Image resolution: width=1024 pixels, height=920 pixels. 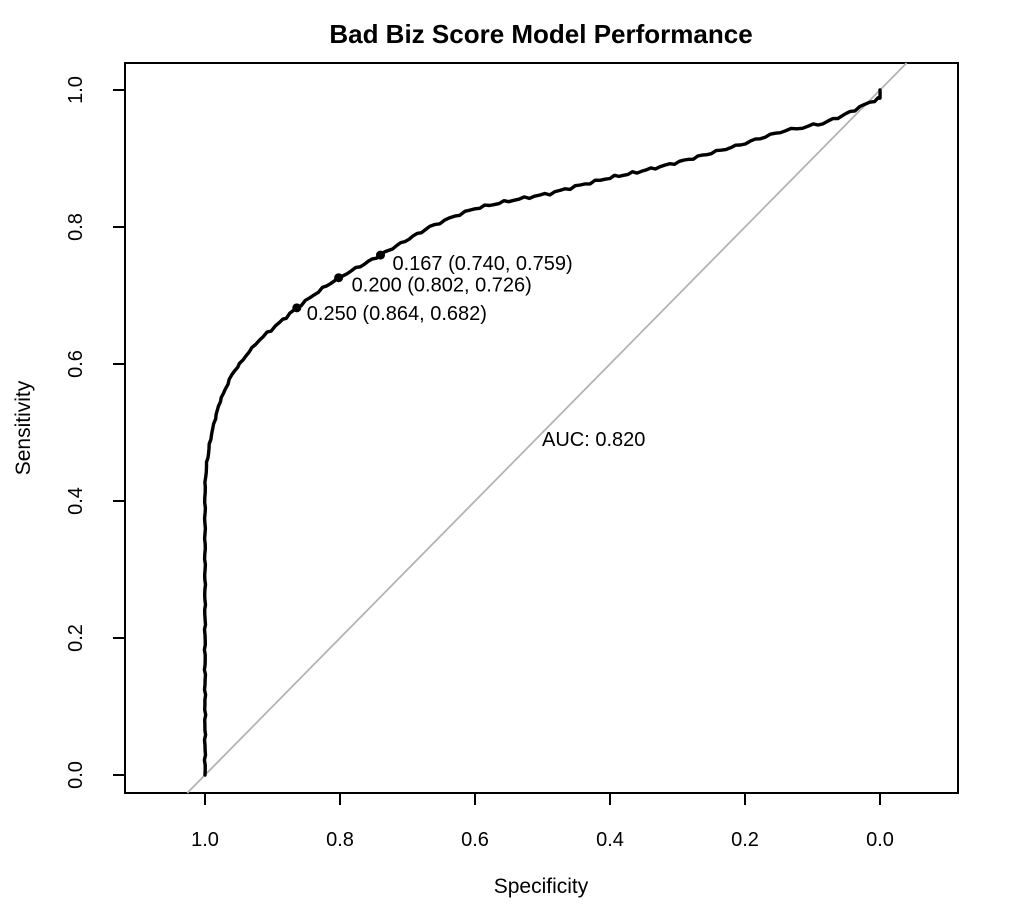 What do you see at coordinates (483, 264) in the screenshot?
I see `threshold-label: 0.167 (0.740, 0.759)` at bounding box center [483, 264].